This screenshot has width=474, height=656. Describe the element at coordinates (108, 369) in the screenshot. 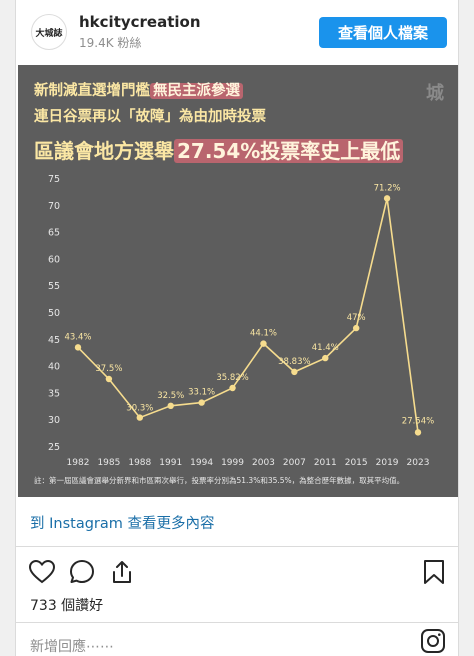

I see `data-label: 37.5%` at that location.